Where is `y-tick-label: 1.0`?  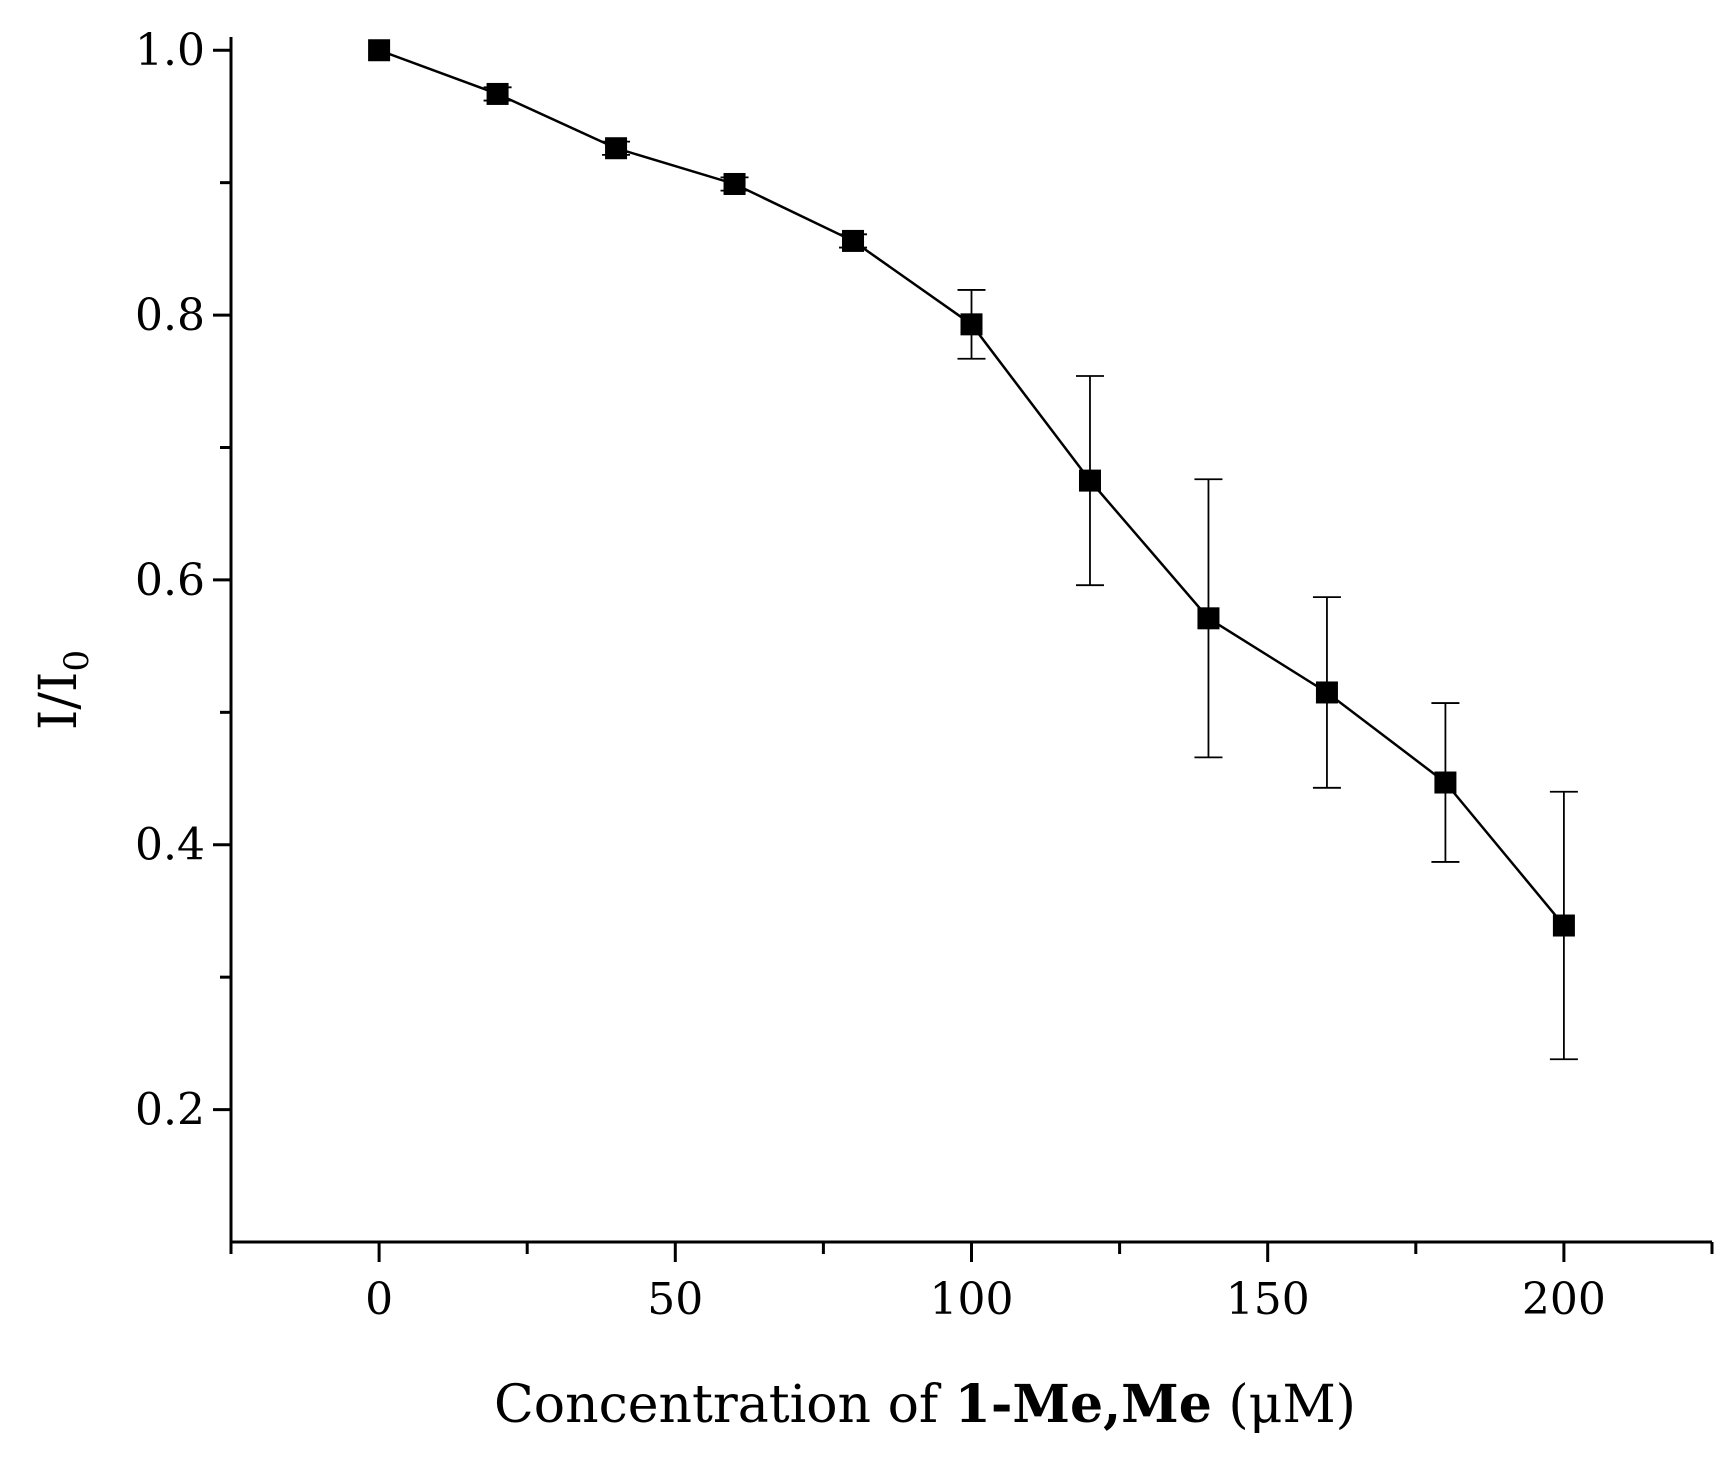
y-tick-label: 1.0 is located at coordinates (170, 50).